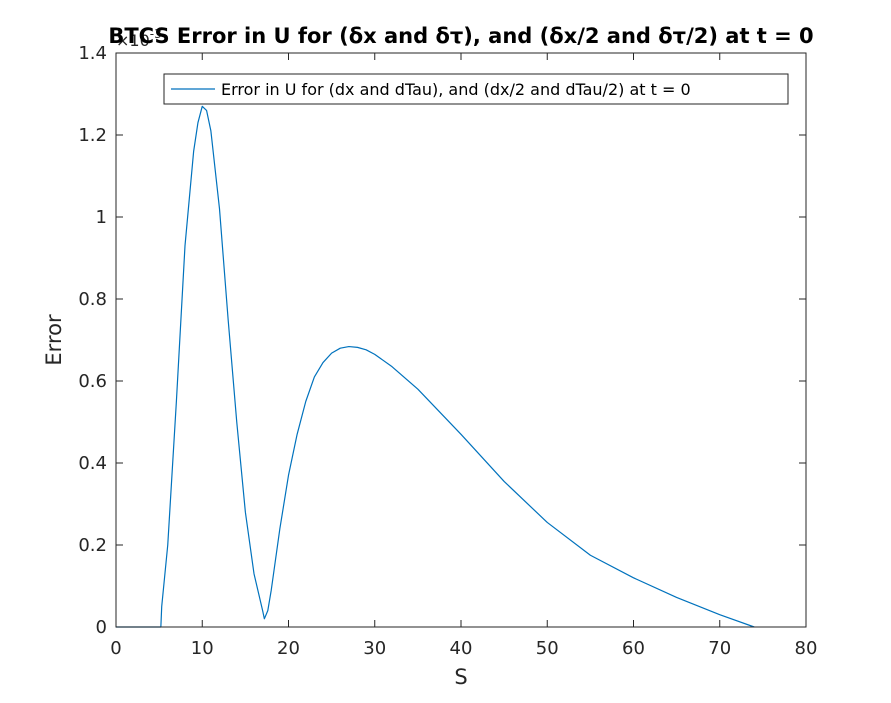 This screenshot has width=891, height=703. What do you see at coordinates (101, 627) in the screenshot?
I see `y-tick-label: 0` at bounding box center [101, 627].